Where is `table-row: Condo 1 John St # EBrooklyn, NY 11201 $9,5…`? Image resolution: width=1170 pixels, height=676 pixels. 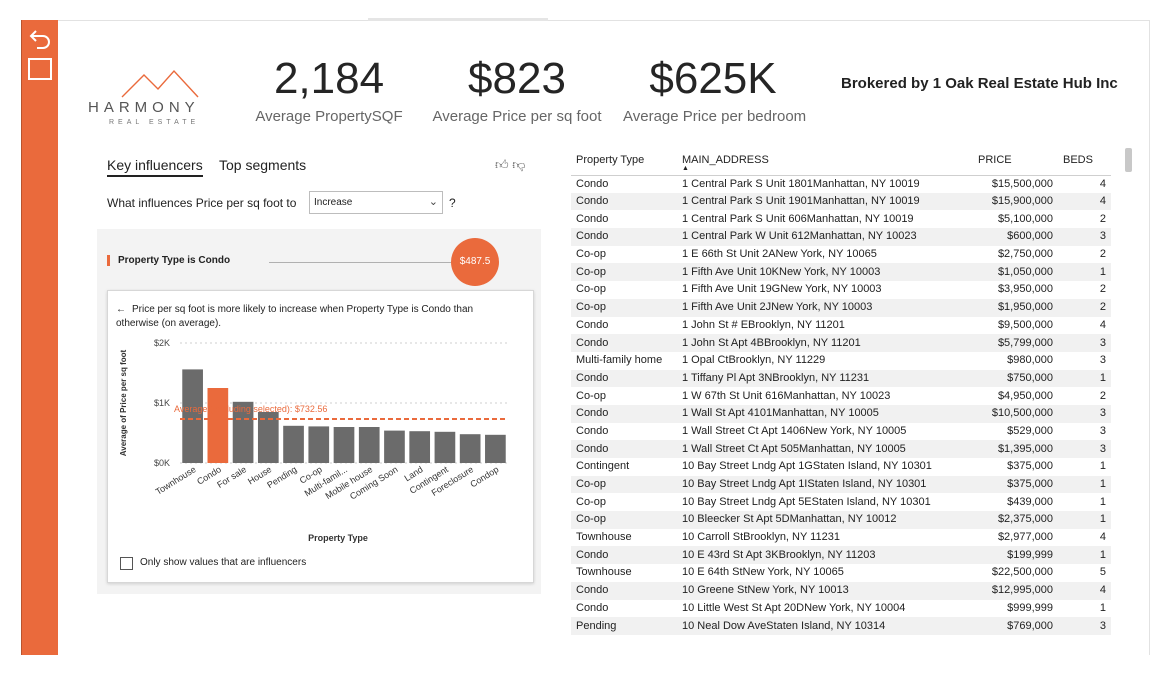
table-row: Condo 1 John St # EBrooklyn, NY 11201 $9,5… is located at coordinates (841, 326).